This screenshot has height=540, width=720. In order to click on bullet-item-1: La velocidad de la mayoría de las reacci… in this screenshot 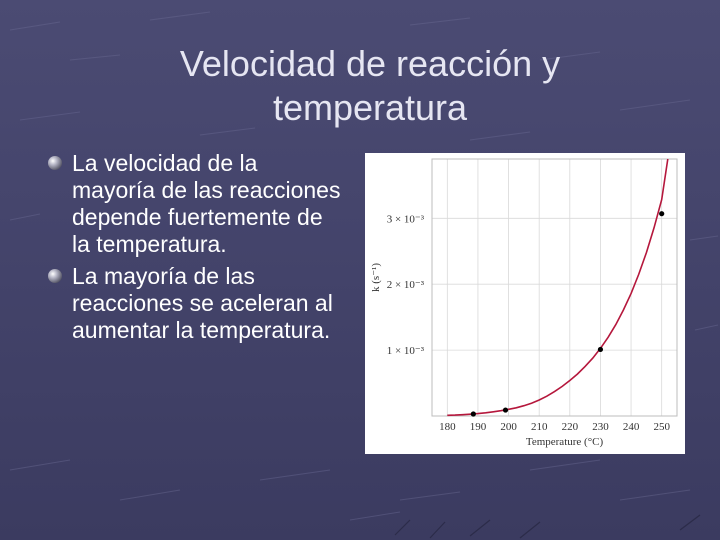, I will do `click(194, 204)`.